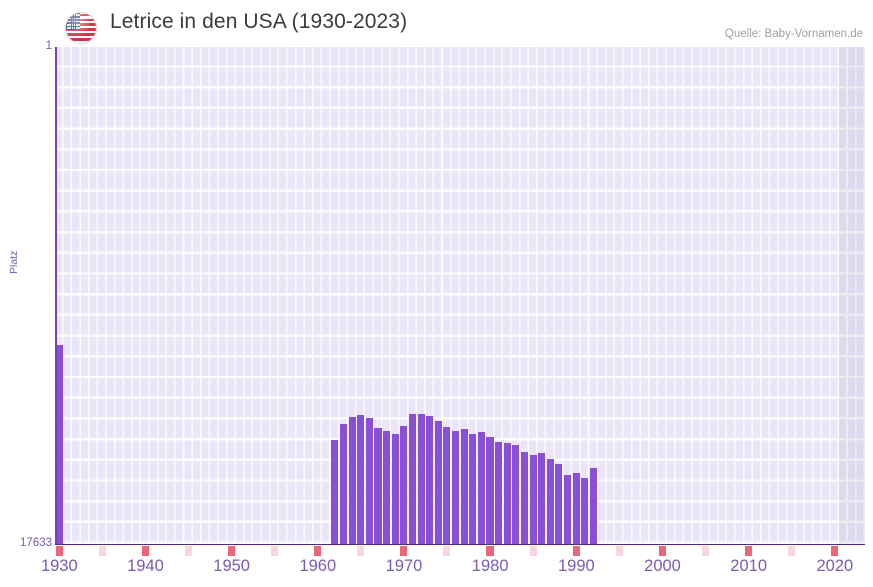  Describe the element at coordinates (395, 489) in the screenshot. I see `bar-1969` at that location.